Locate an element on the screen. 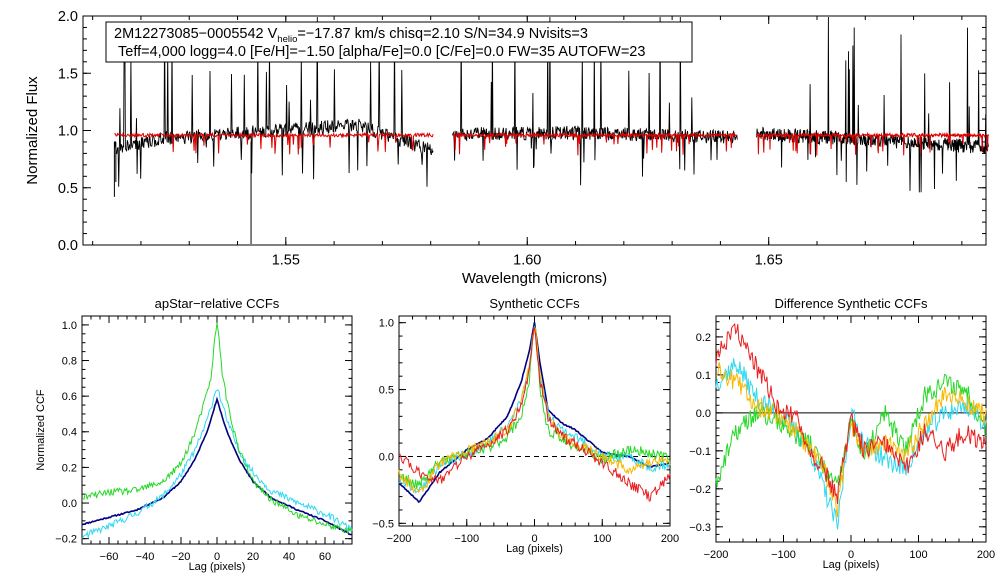 Image resolution: width=1008 pixels, height=576 pixels. difference_ccf-xtick-label: −100 is located at coordinates (783, 555).